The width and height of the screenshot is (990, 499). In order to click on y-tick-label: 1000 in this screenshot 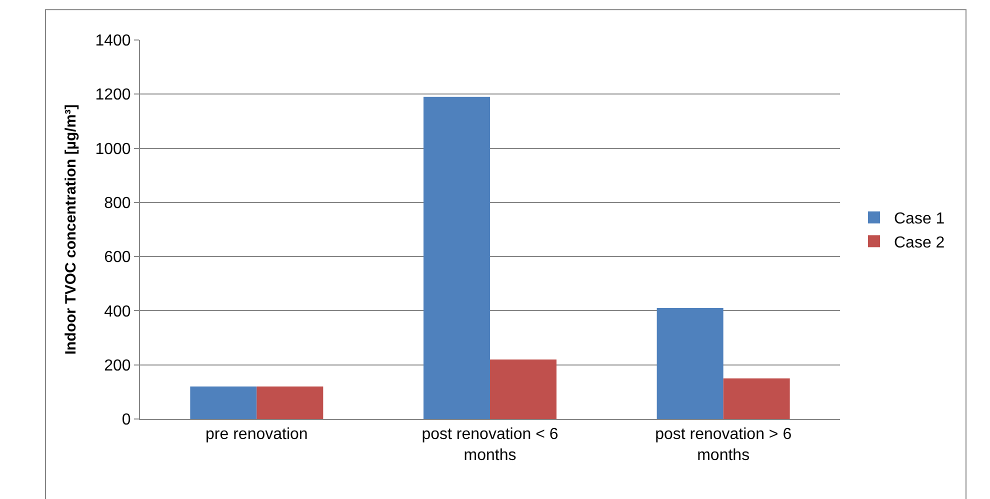, I will do `click(113, 149)`.